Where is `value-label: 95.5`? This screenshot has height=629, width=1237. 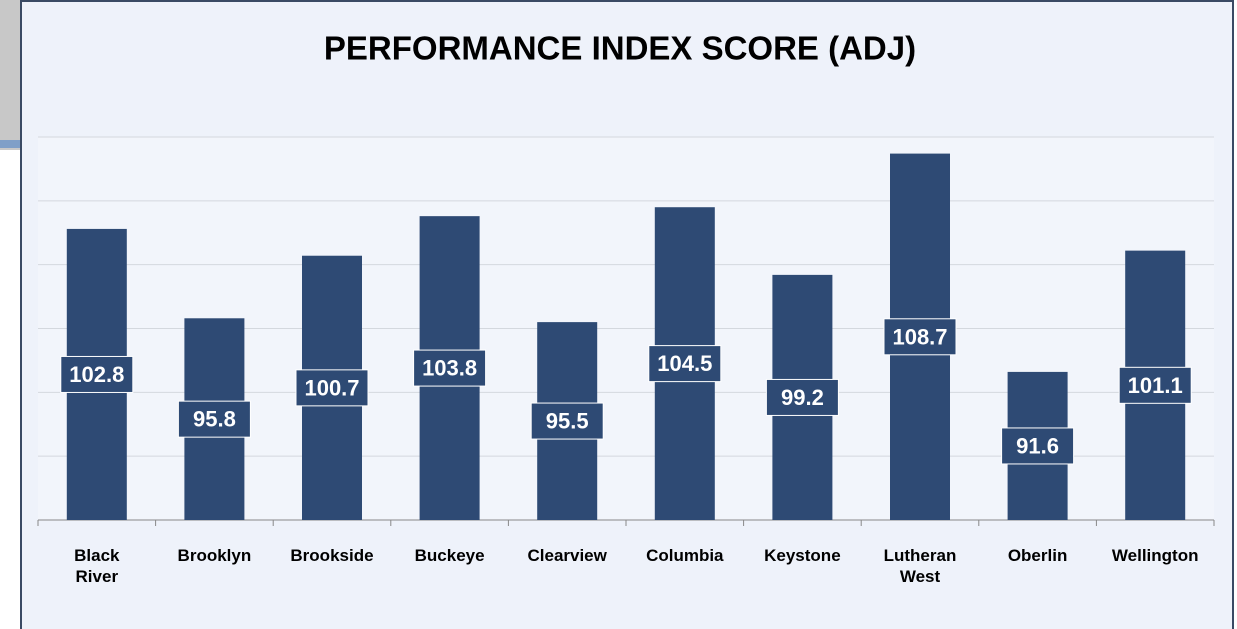 value-label: 95.5 is located at coordinates (567, 421).